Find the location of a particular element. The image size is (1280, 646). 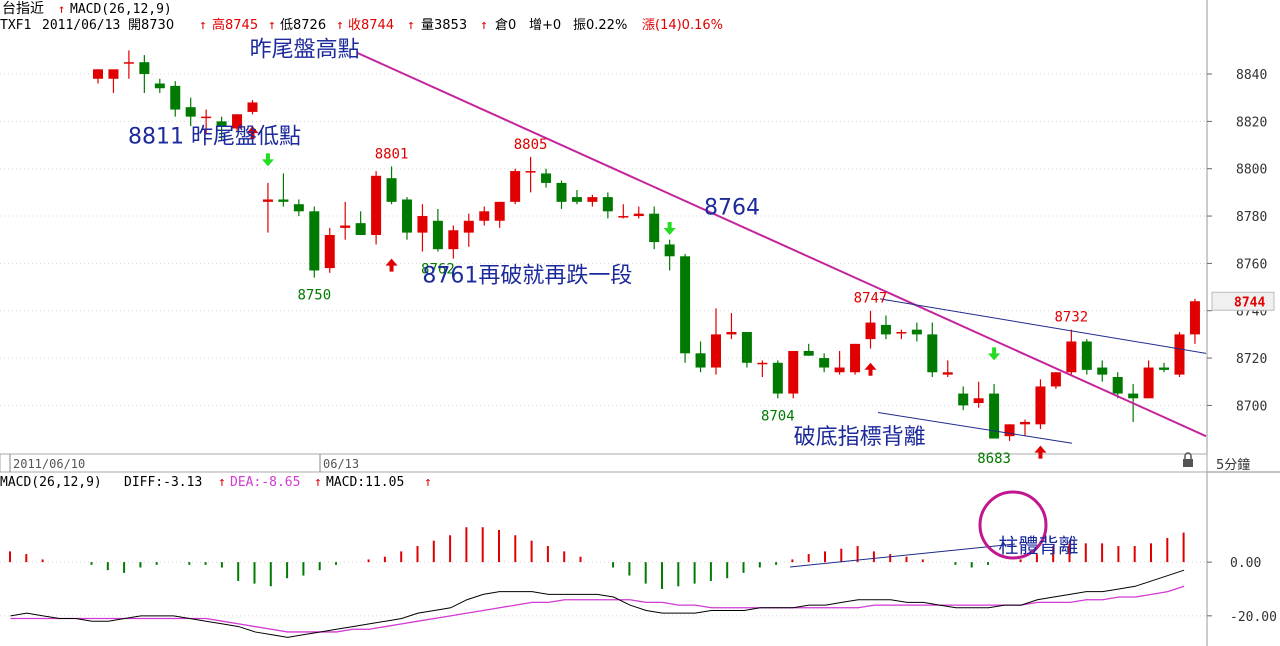

y-tick-label: 8820 is located at coordinates (1251, 122).